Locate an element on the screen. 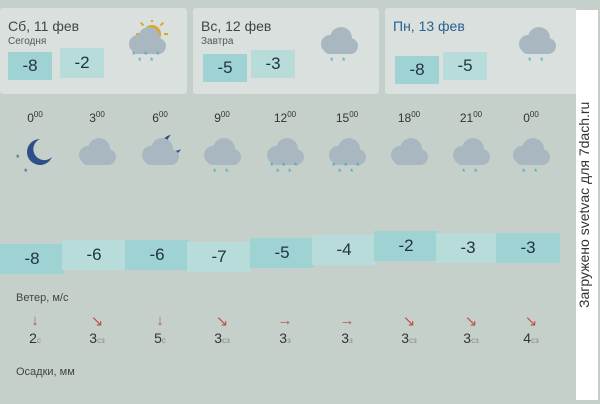 This screenshot has width=600, height=404. hour-column: 600 is located at coordinates (160, 146).